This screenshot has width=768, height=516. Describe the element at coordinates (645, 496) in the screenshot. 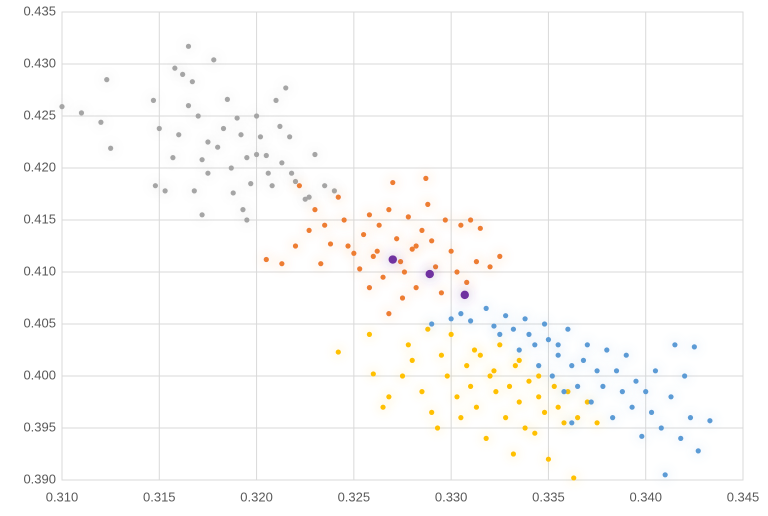

I see `x-tick-label: 0.340` at that location.